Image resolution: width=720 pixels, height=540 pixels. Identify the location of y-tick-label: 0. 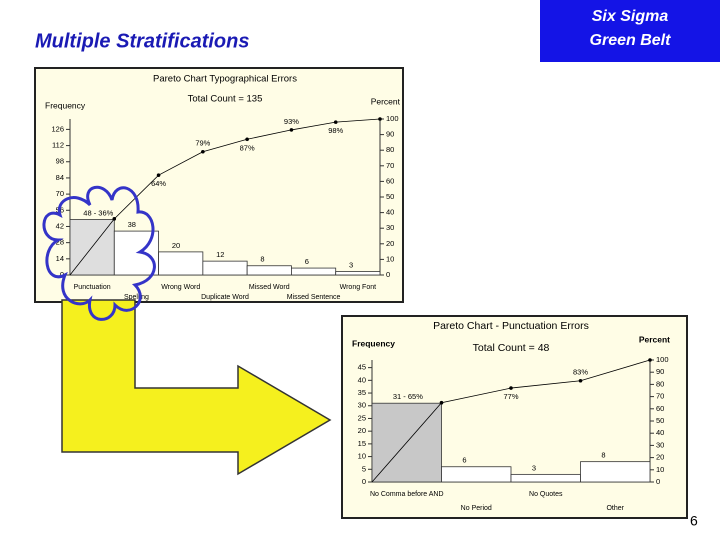
(62, 274).